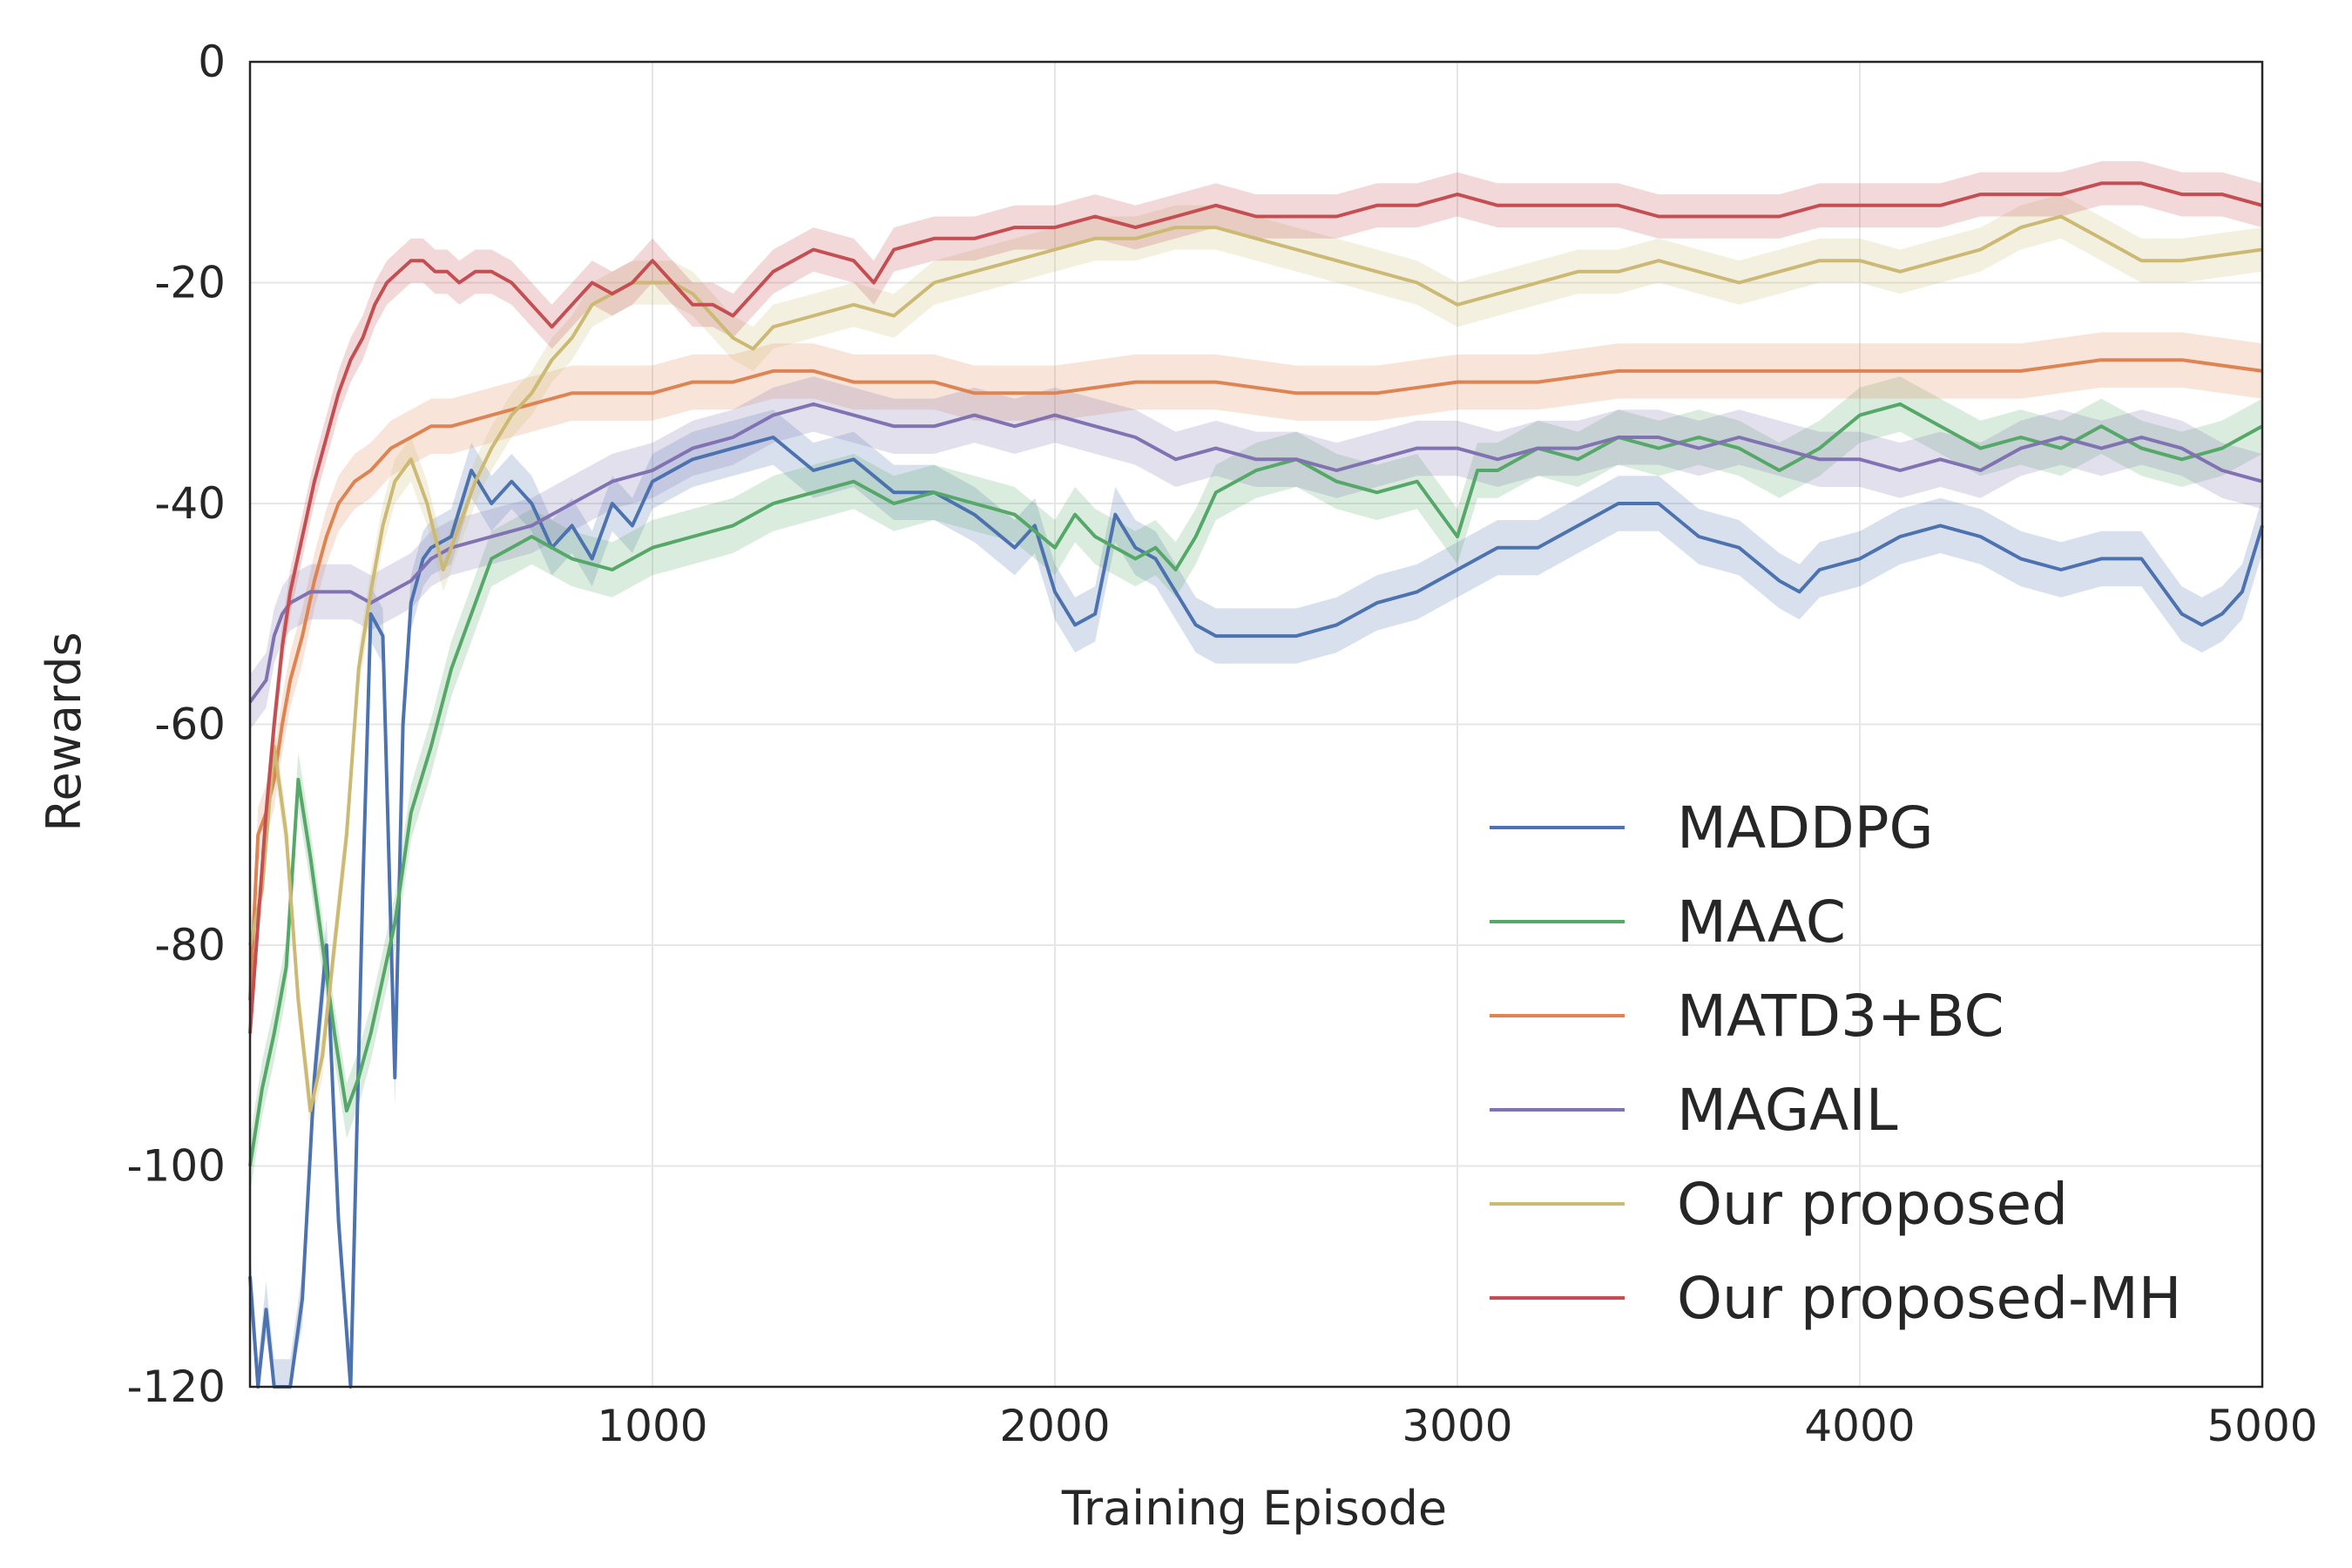 This screenshot has width=2352, height=1568. I want to click on x-tick-labels: 1000 2000 3000 4000 5000, so click(1457, 1426).